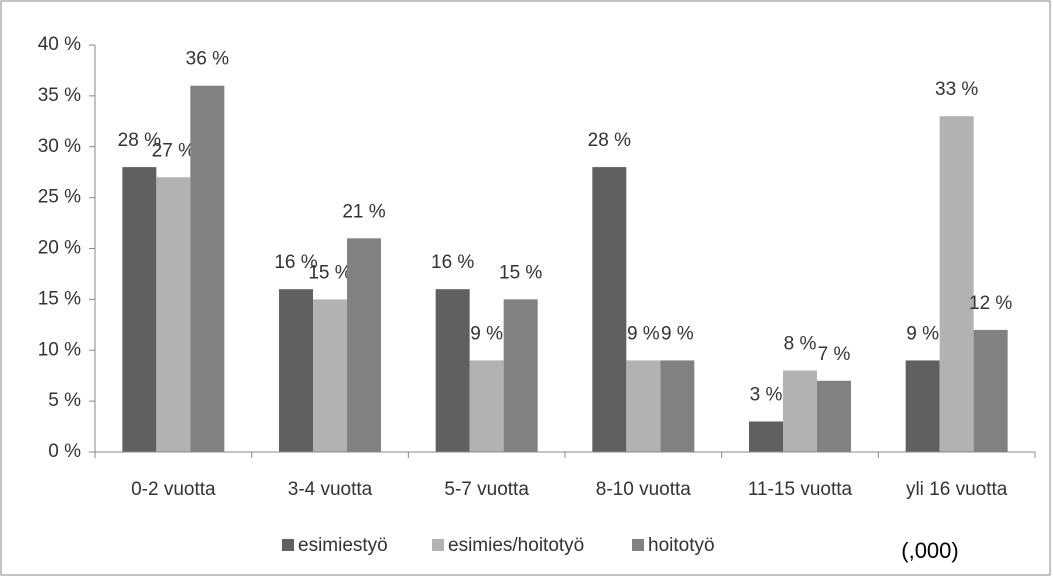 The height and width of the screenshot is (577, 1053). Describe the element at coordinates (929, 550) in the screenshot. I see `annotation: (,000)` at that location.